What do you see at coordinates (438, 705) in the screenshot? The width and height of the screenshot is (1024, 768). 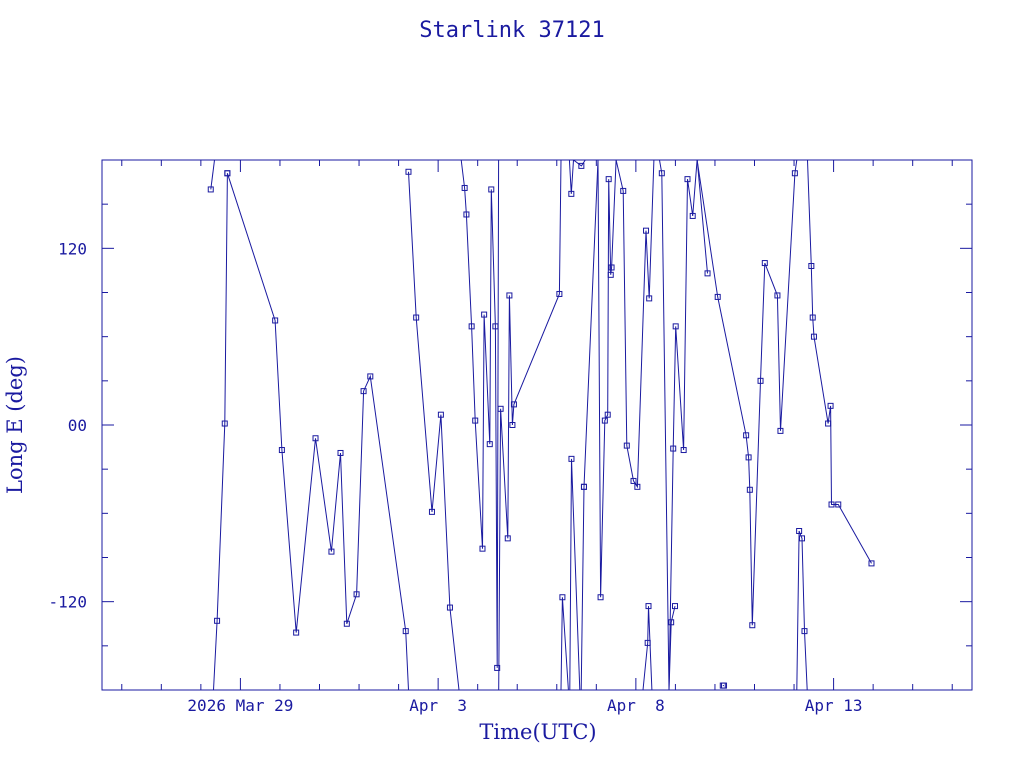 I see `x-tick-label: Apr 3` at bounding box center [438, 705].